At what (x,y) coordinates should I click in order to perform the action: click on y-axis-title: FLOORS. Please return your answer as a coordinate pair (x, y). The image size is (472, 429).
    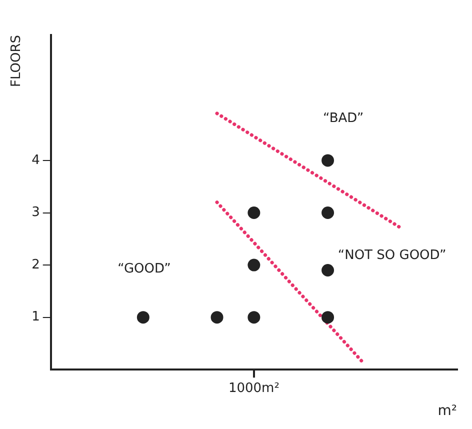
    Looking at the image, I should click on (16, 61).